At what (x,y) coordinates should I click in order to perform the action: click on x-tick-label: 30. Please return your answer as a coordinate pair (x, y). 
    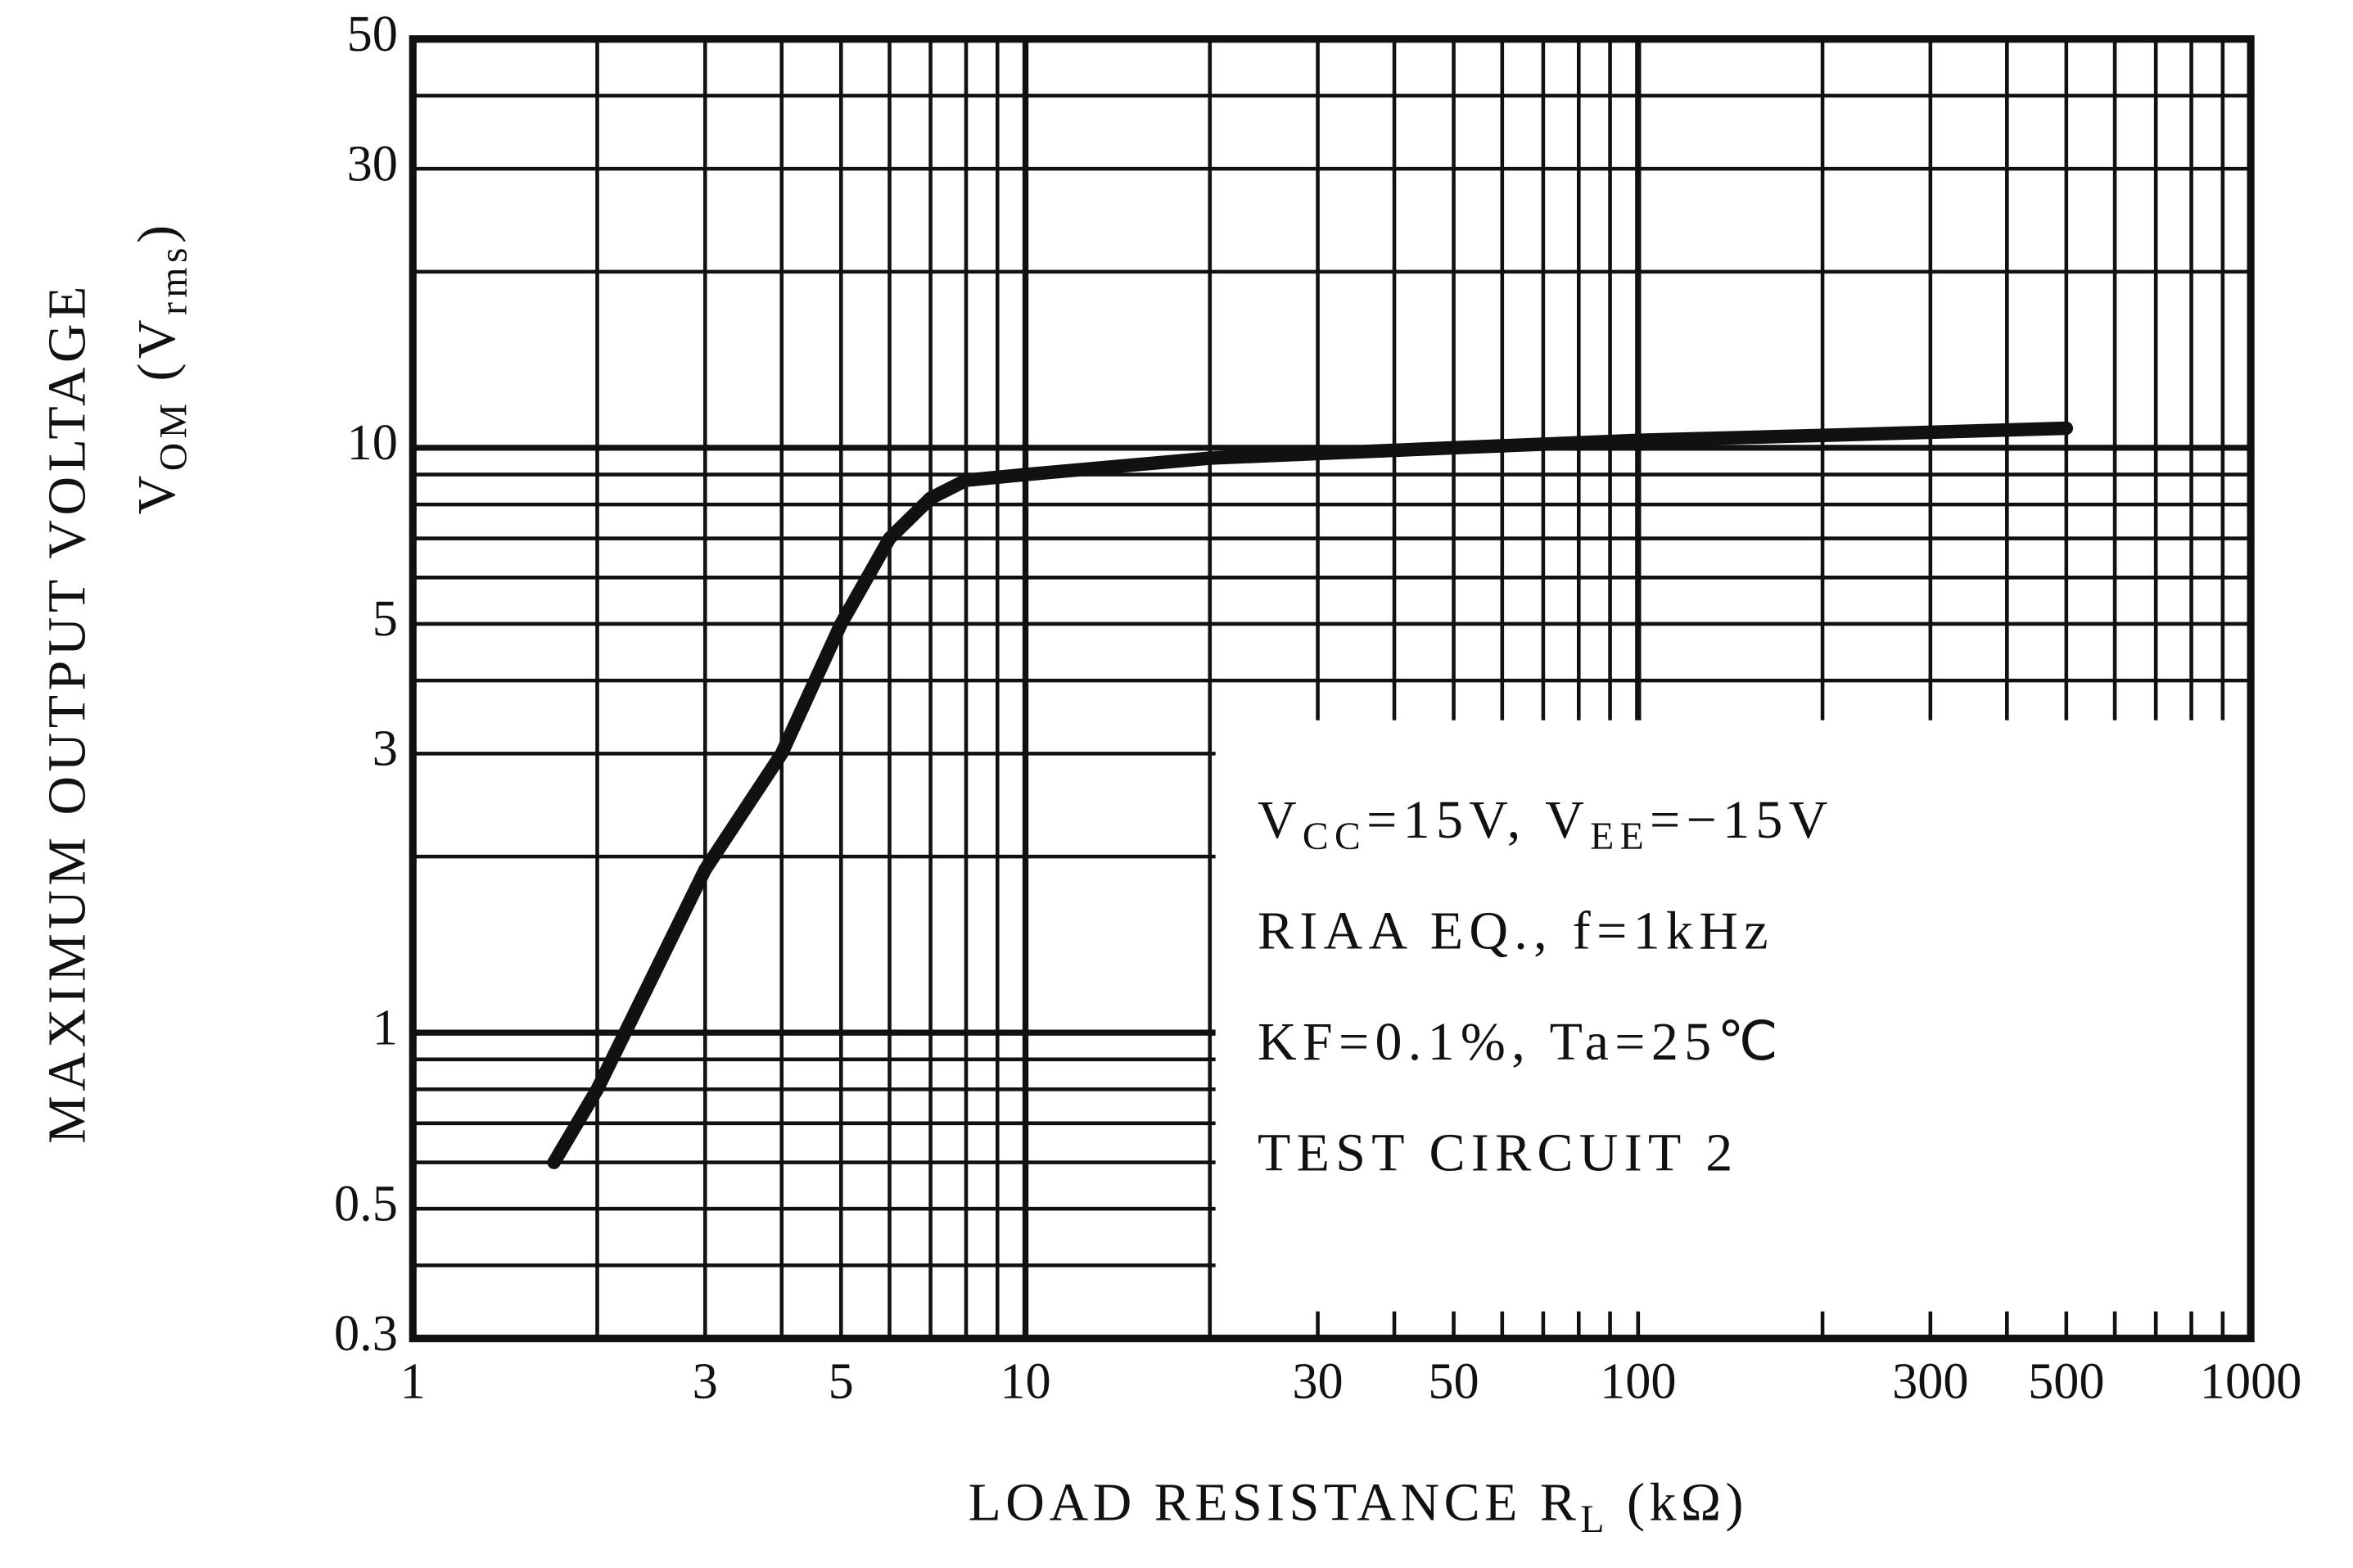
    Looking at the image, I should click on (1317, 1382).